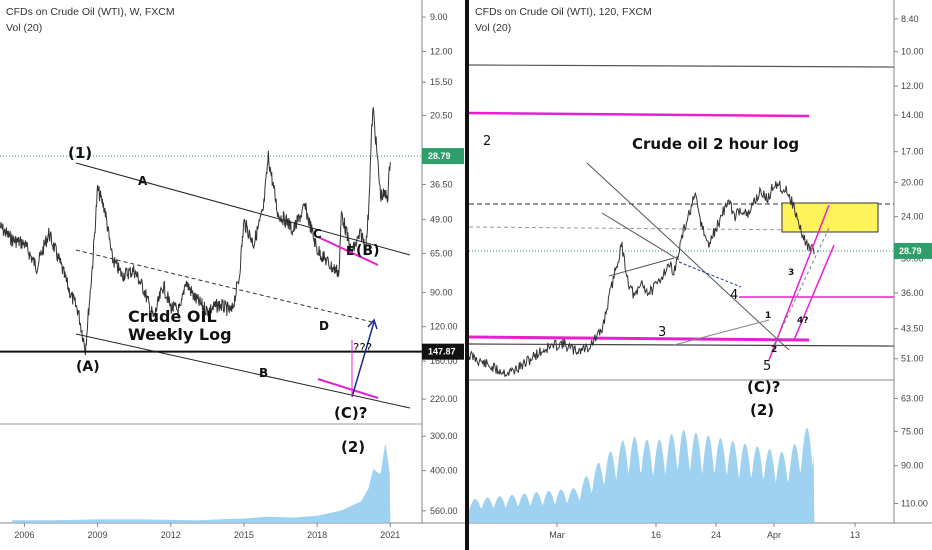  I want to click on weekly-x-tick-label: 2015, so click(244, 535).